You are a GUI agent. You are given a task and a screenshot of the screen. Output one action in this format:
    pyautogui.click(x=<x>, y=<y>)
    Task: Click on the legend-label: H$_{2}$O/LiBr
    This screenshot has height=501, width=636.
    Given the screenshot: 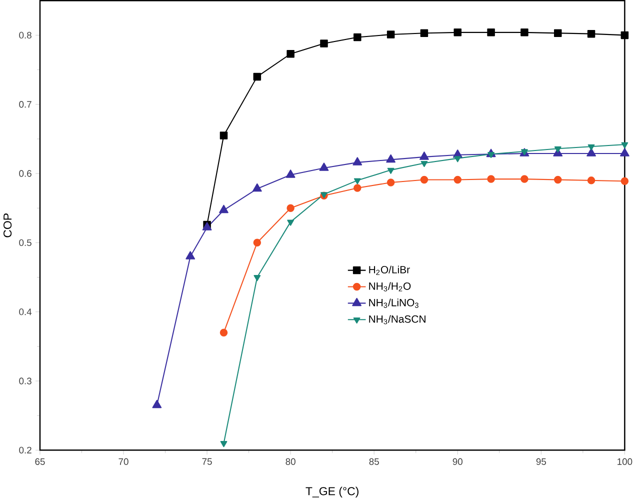 What is the action you would take?
    pyautogui.click(x=389, y=270)
    